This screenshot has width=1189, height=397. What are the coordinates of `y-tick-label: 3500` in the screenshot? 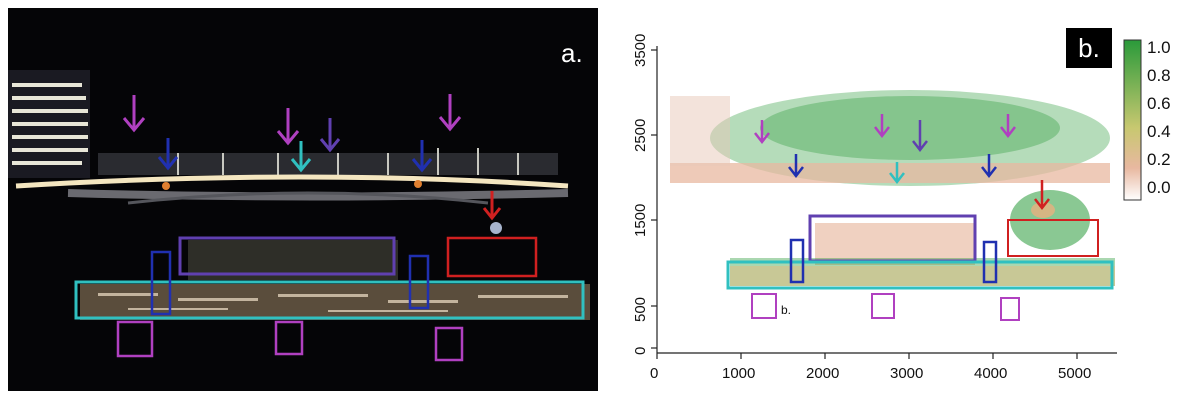 It's located at (640, 50).